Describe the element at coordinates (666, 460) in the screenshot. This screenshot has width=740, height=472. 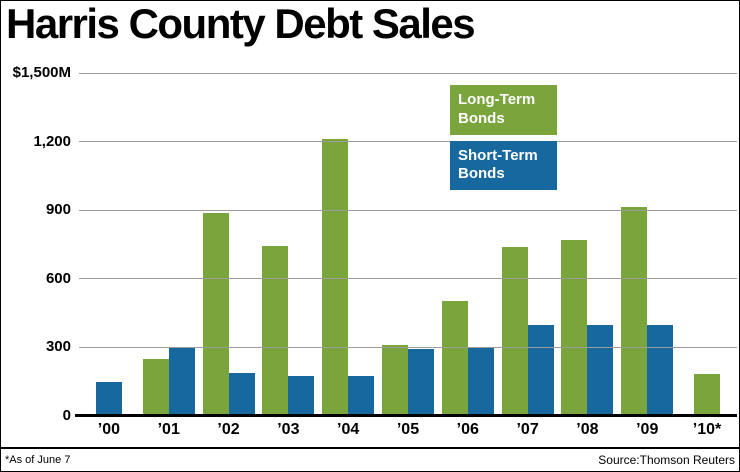
I see `source-credit: Source:Thomson Reuters` at that location.